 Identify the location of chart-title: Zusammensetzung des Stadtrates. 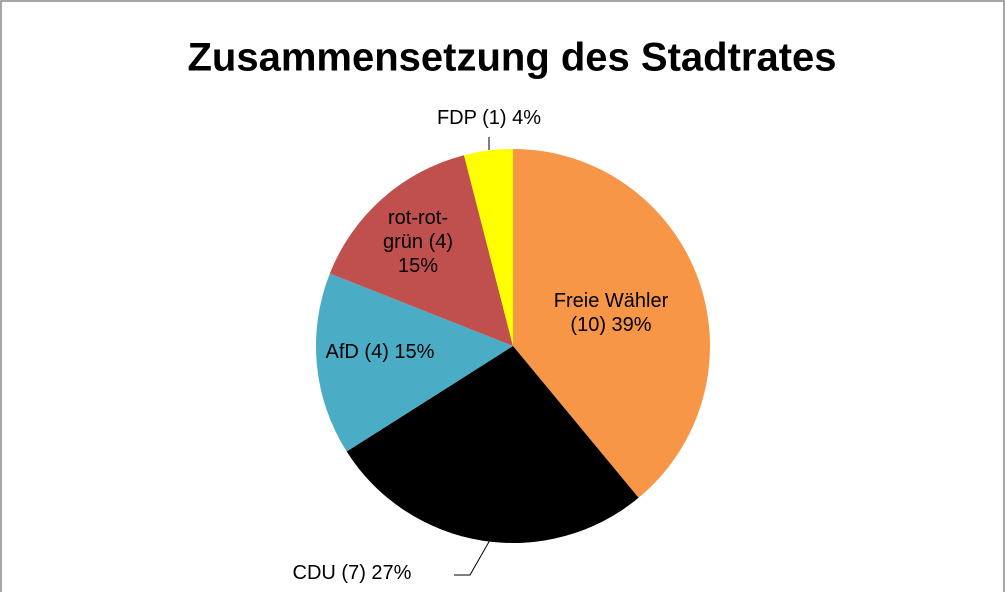
(511, 58).